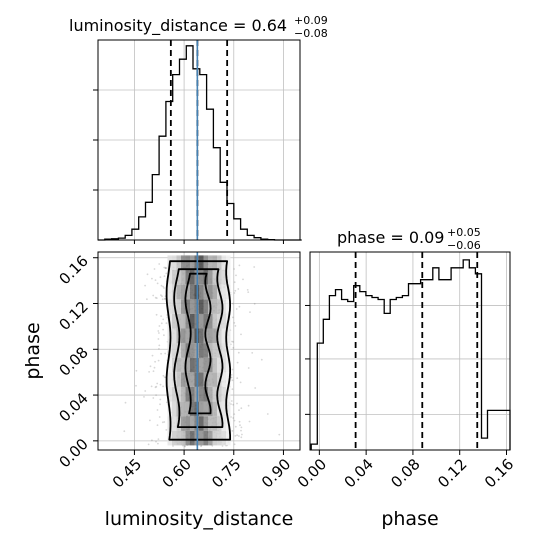 Image resolution: width=550 pixels, height=550 pixels. What do you see at coordinates (73, 361) in the screenshot?
I see `joint-ytick-label: 0.08` at bounding box center [73, 361].